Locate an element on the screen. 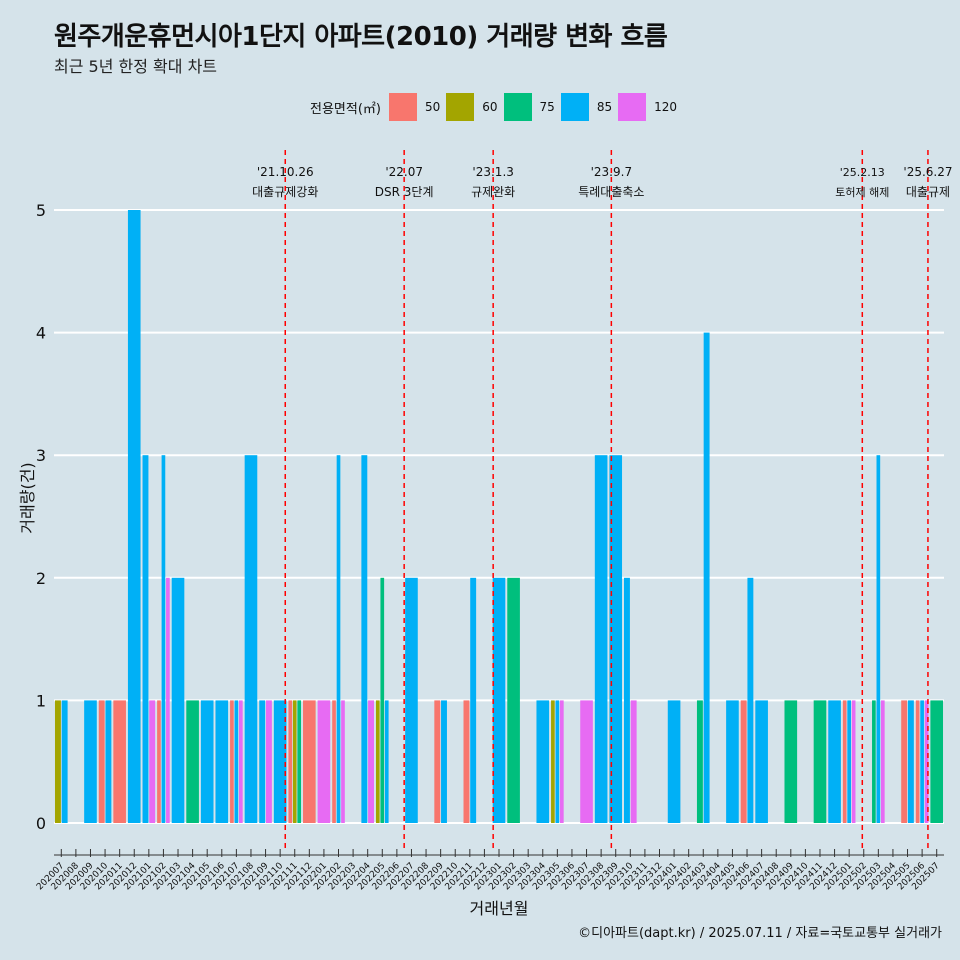 The height and width of the screenshot is (960, 960). y-tick-label-3: 3 is located at coordinates (41, 455).